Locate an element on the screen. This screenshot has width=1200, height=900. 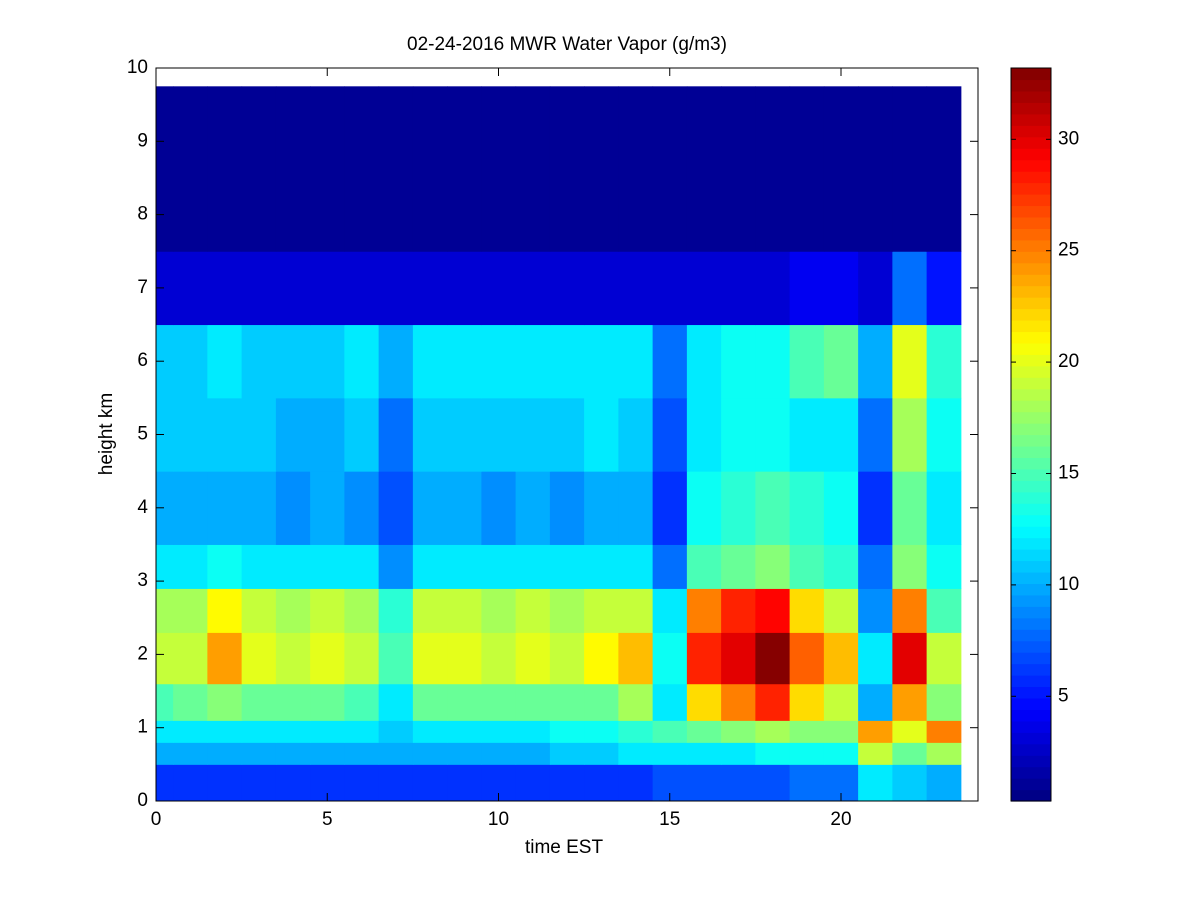
colorbar-tick-label: 25 is located at coordinates (1068, 250).